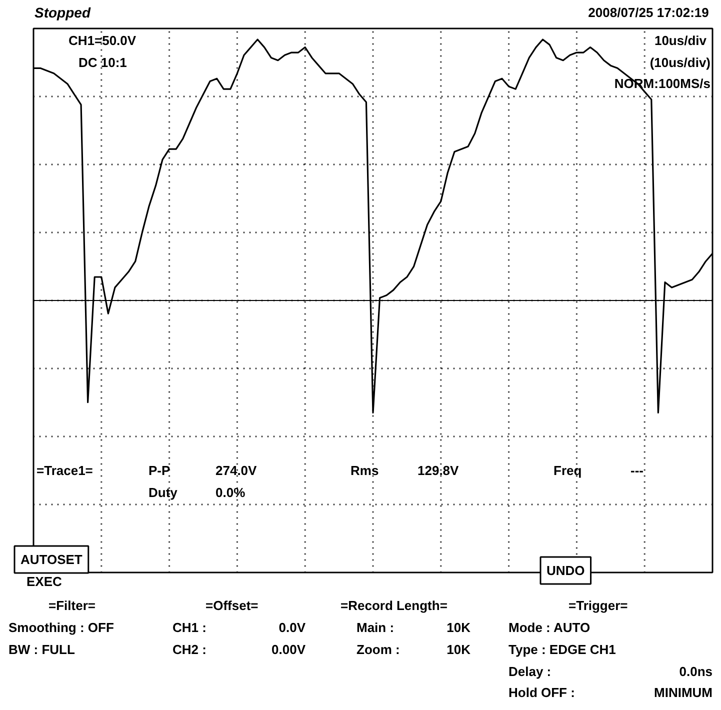 The width and height of the screenshot is (721, 710). I want to click on text: 0.00V, so click(289, 649).